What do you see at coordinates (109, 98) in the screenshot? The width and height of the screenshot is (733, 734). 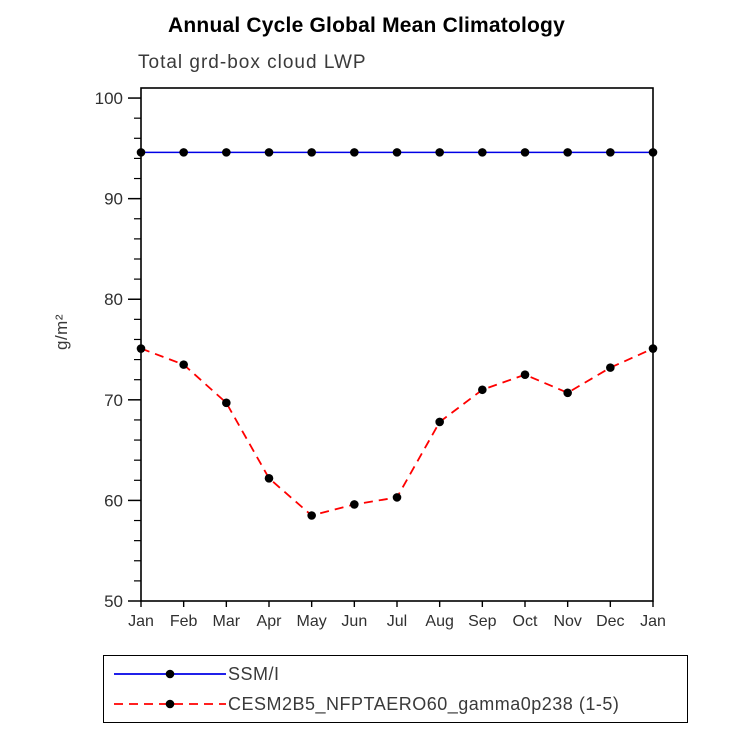 I see `y-tick-label: 100` at bounding box center [109, 98].